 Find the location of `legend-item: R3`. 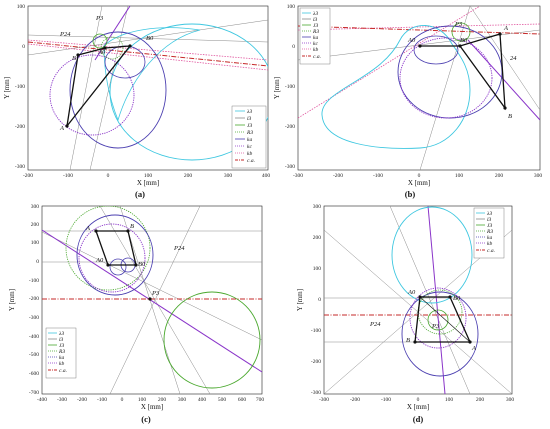

legend-item: R3 is located at coordinates (489, 232).